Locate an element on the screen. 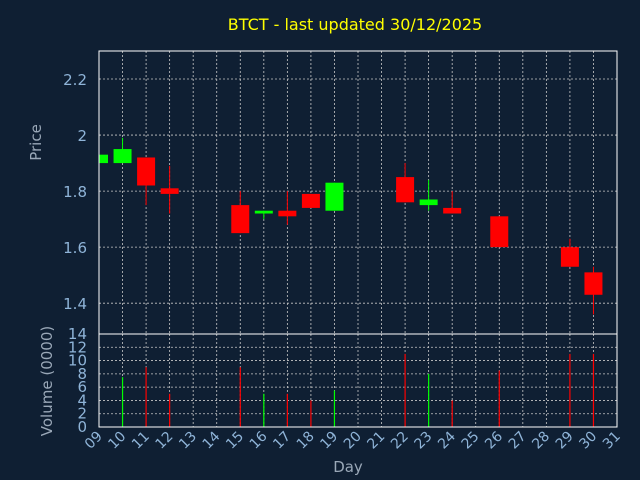 The image size is (640, 480). volume-tick-label: 14 is located at coordinates (77, 334).